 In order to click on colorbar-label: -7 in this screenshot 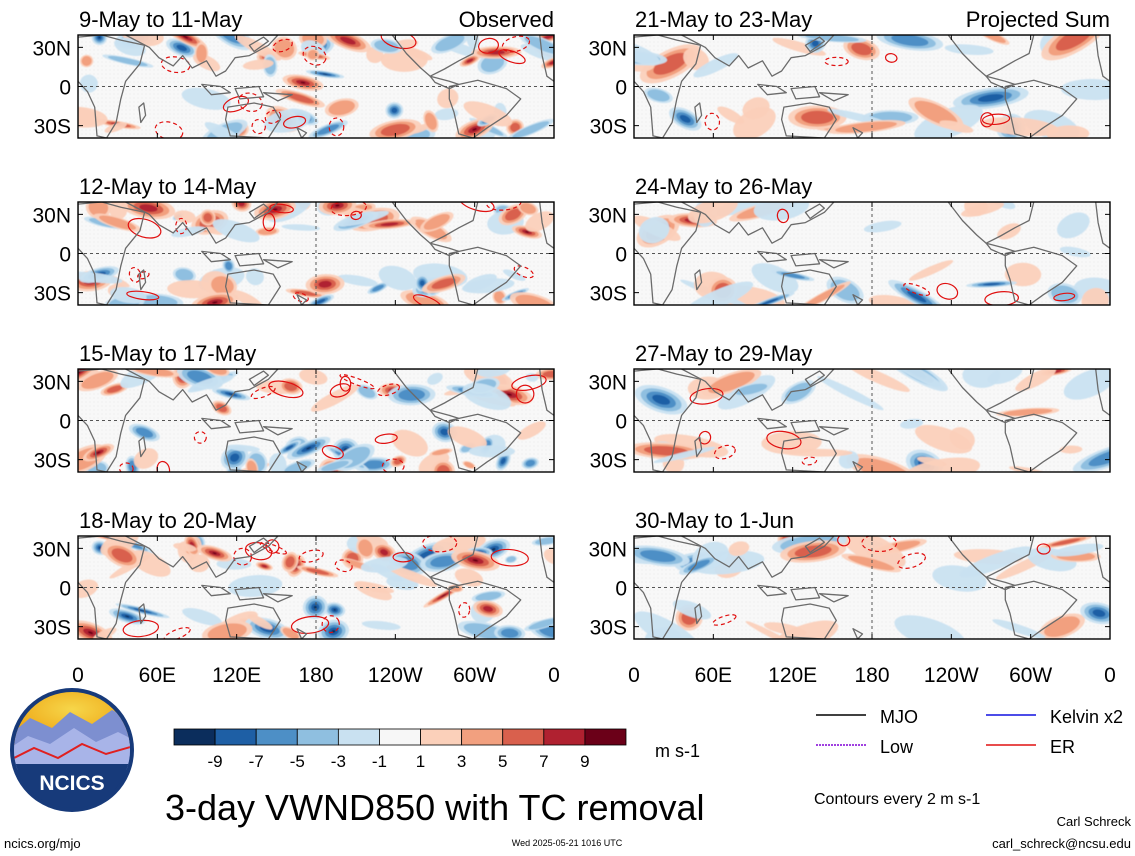, I will do `click(256, 761)`.